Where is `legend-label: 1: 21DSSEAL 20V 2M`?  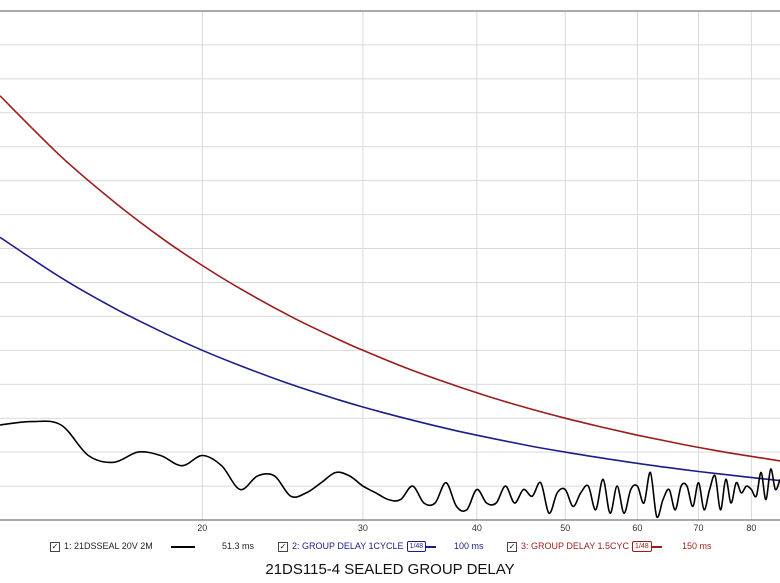
legend-label: 1: 21DSSEAL 20V 2M is located at coordinates (108, 546).